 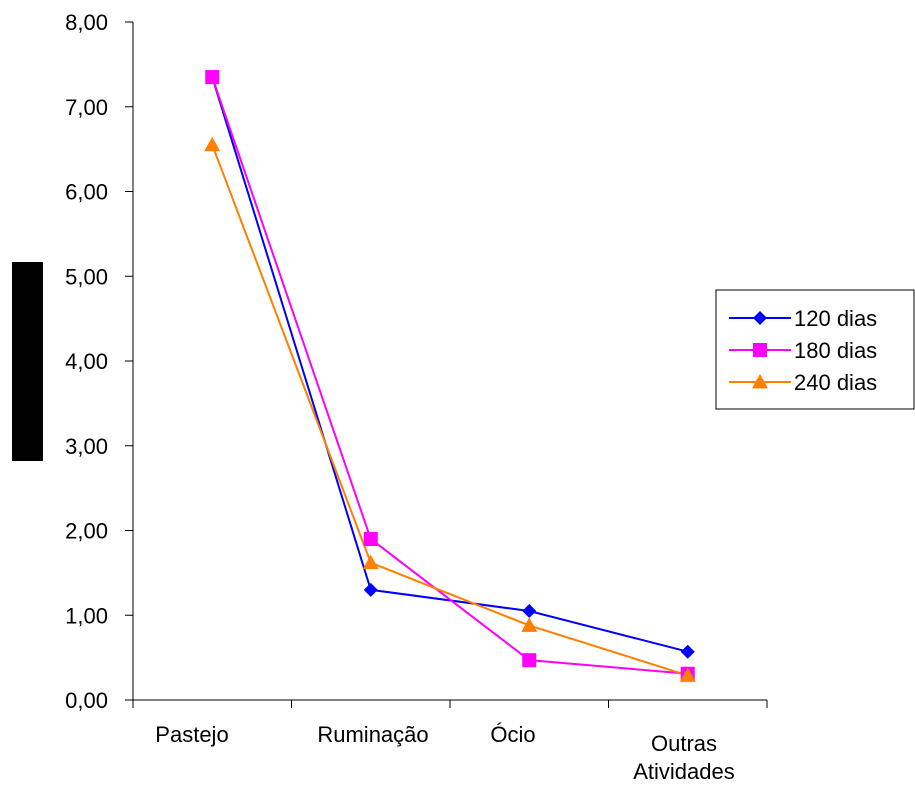 I want to click on y-tick-label: 6,00, so click(x=86, y=192).